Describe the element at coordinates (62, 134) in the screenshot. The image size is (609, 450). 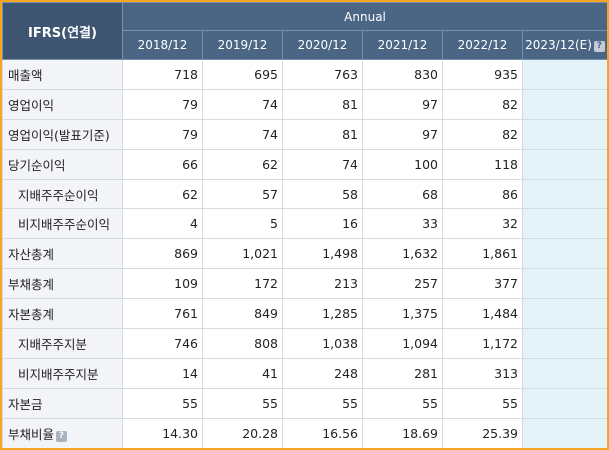
I see `row-label: 영업이익(발표기준)` at that location.